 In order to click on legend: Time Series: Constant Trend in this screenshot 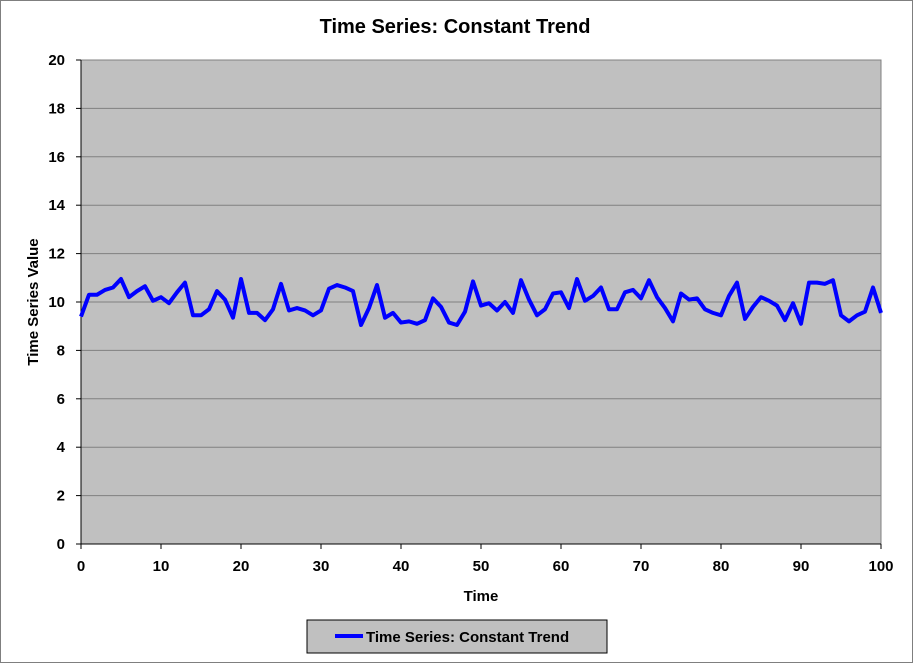, I will do `click(457, 636)`.